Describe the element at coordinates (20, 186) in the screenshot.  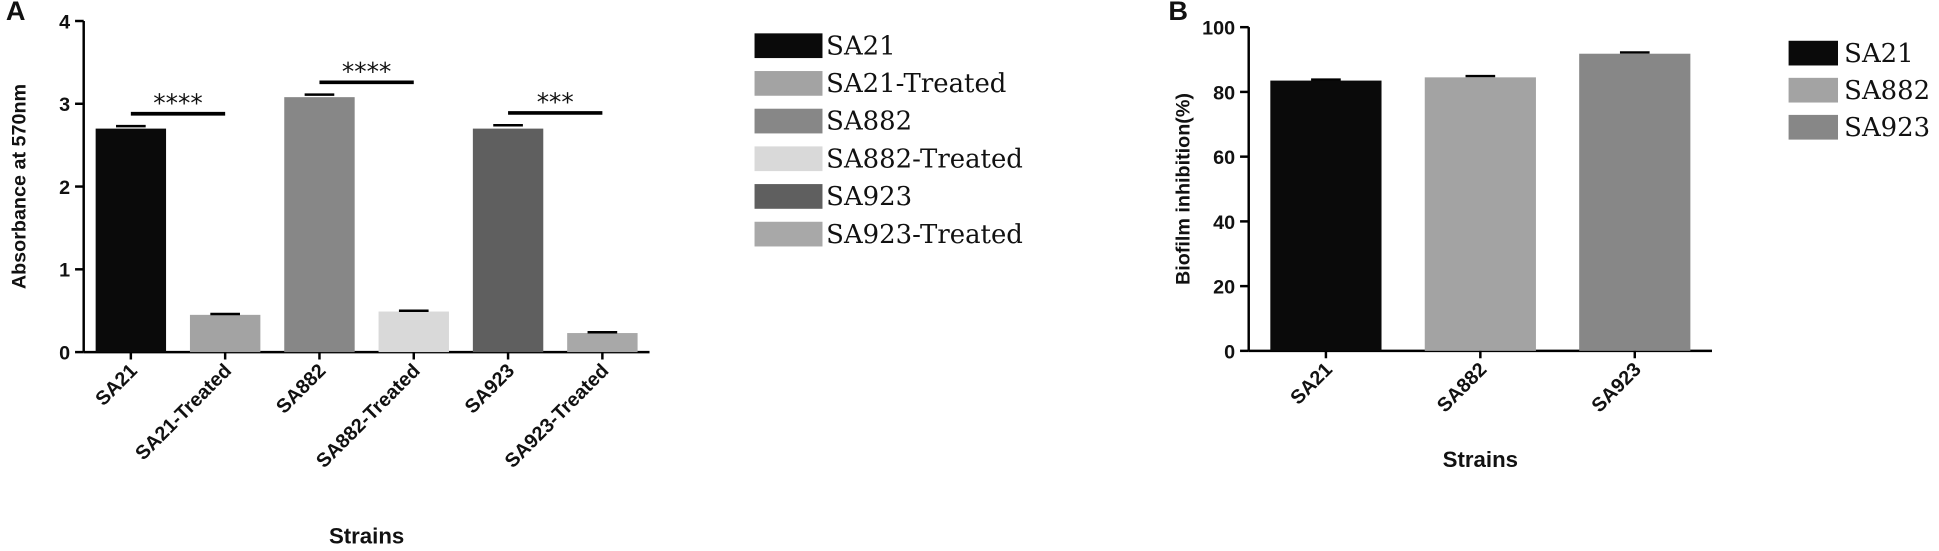
I see `y-axis-label: Absorbance at 570nm` at that location.